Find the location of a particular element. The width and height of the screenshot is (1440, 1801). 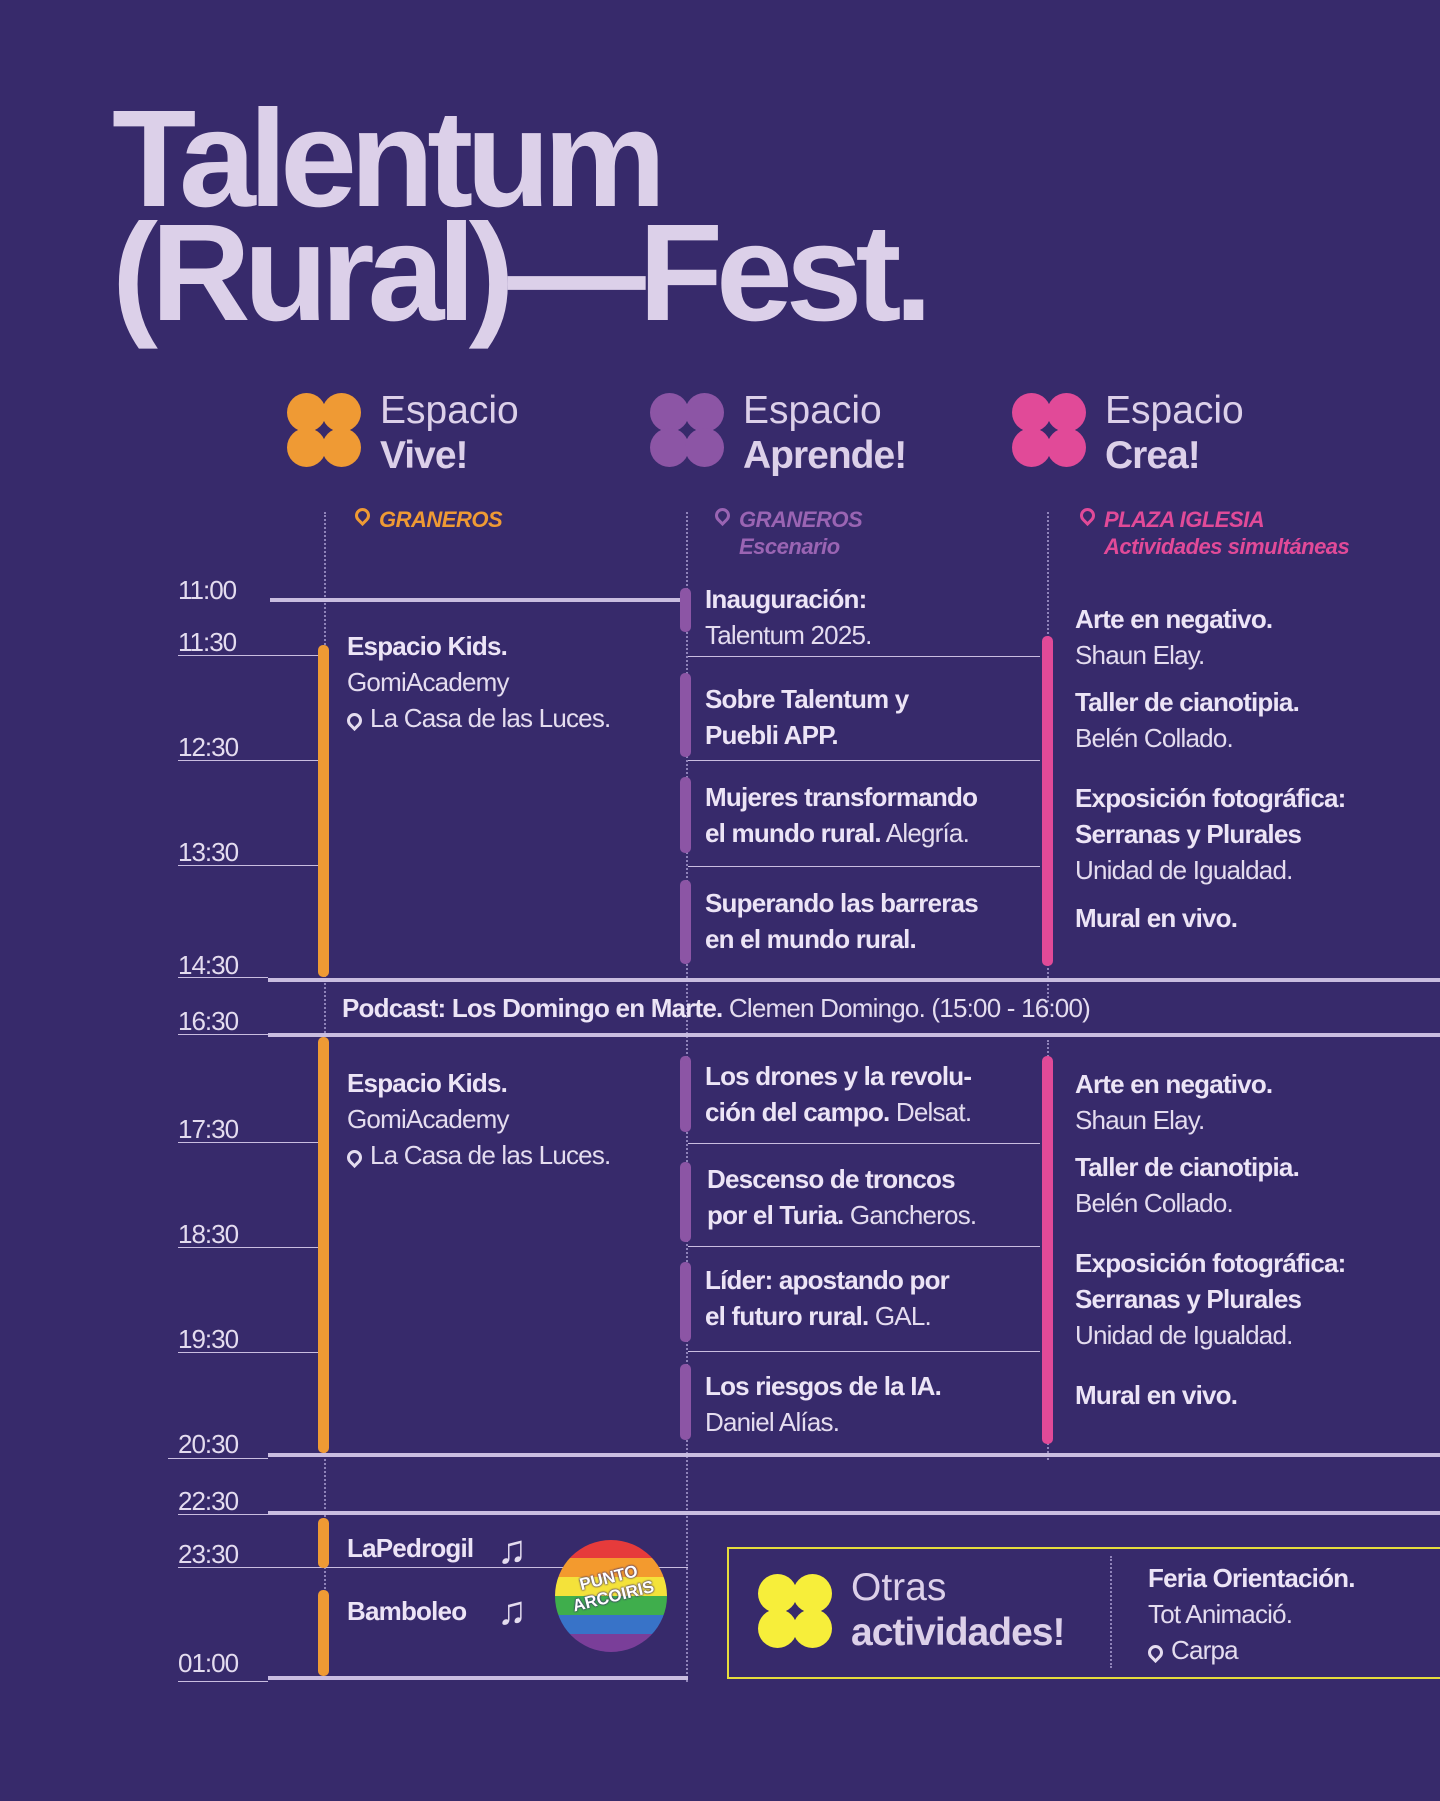

aprende-clover-icon is located at coordinates (687, 430).